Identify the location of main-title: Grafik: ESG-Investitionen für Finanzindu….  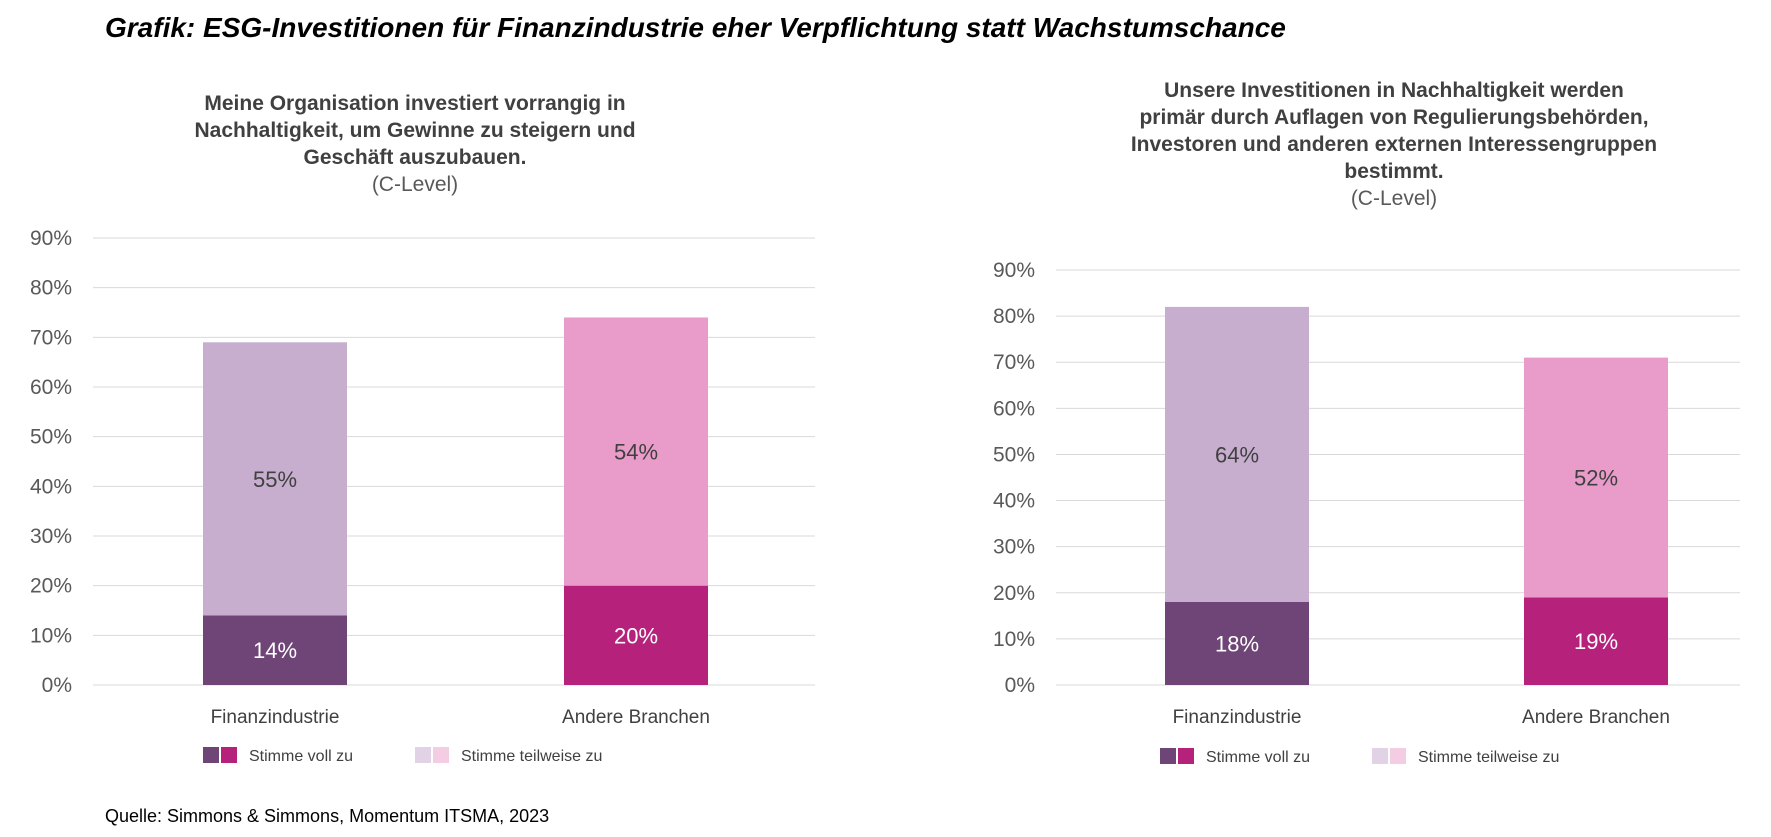
(695, 27).